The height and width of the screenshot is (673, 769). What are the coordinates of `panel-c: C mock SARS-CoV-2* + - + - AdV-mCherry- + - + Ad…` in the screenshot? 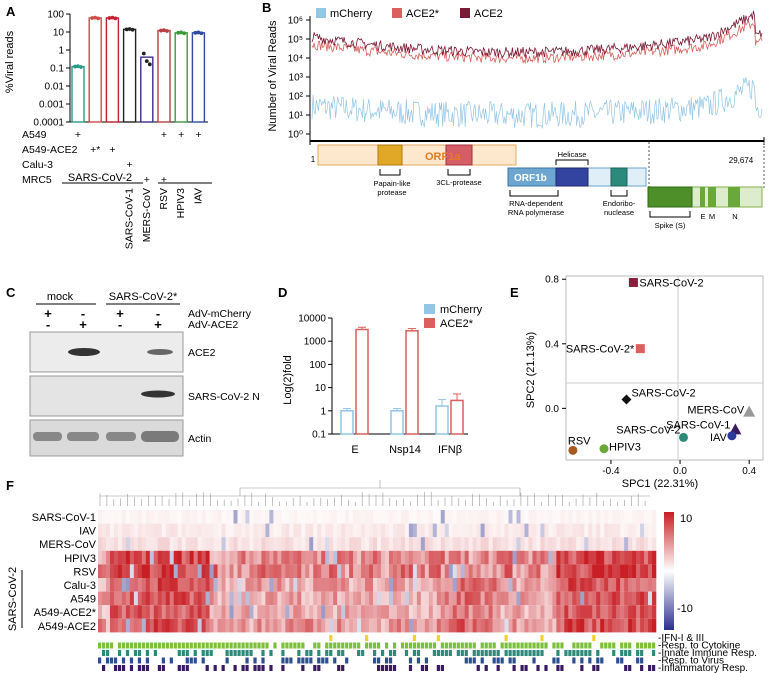 It's located at (133, 371).